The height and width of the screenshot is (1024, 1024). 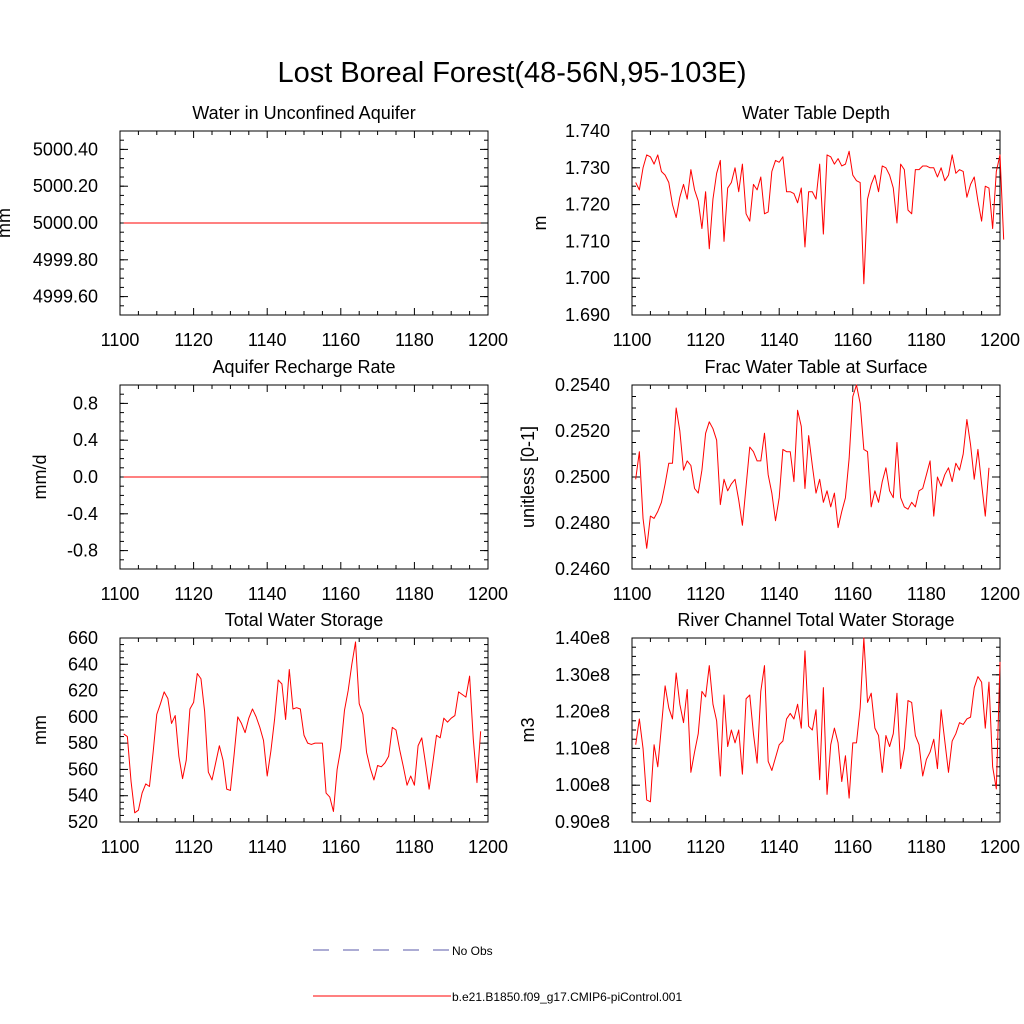 What do you see at coordinates (65, 260) in the screenshot?
I see `y-tick-label: 4999.80` at bounding box center [65, 260].